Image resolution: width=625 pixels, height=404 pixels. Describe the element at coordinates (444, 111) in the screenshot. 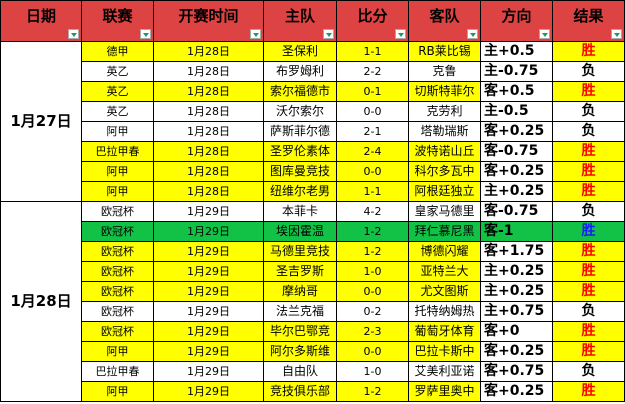

I see `away-team-cell: 克劳利` at that location.